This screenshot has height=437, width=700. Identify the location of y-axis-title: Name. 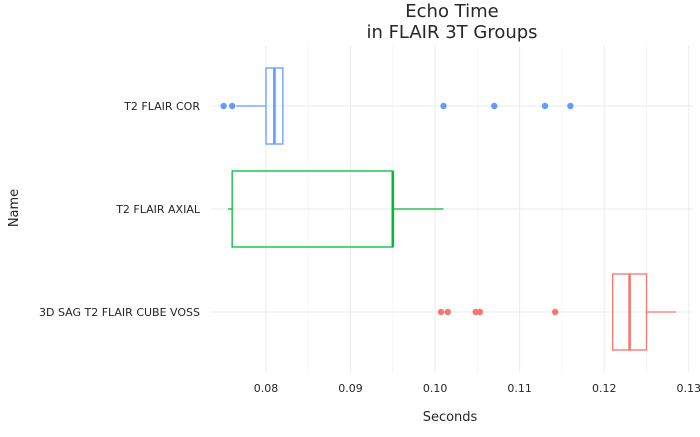
(14, 208).